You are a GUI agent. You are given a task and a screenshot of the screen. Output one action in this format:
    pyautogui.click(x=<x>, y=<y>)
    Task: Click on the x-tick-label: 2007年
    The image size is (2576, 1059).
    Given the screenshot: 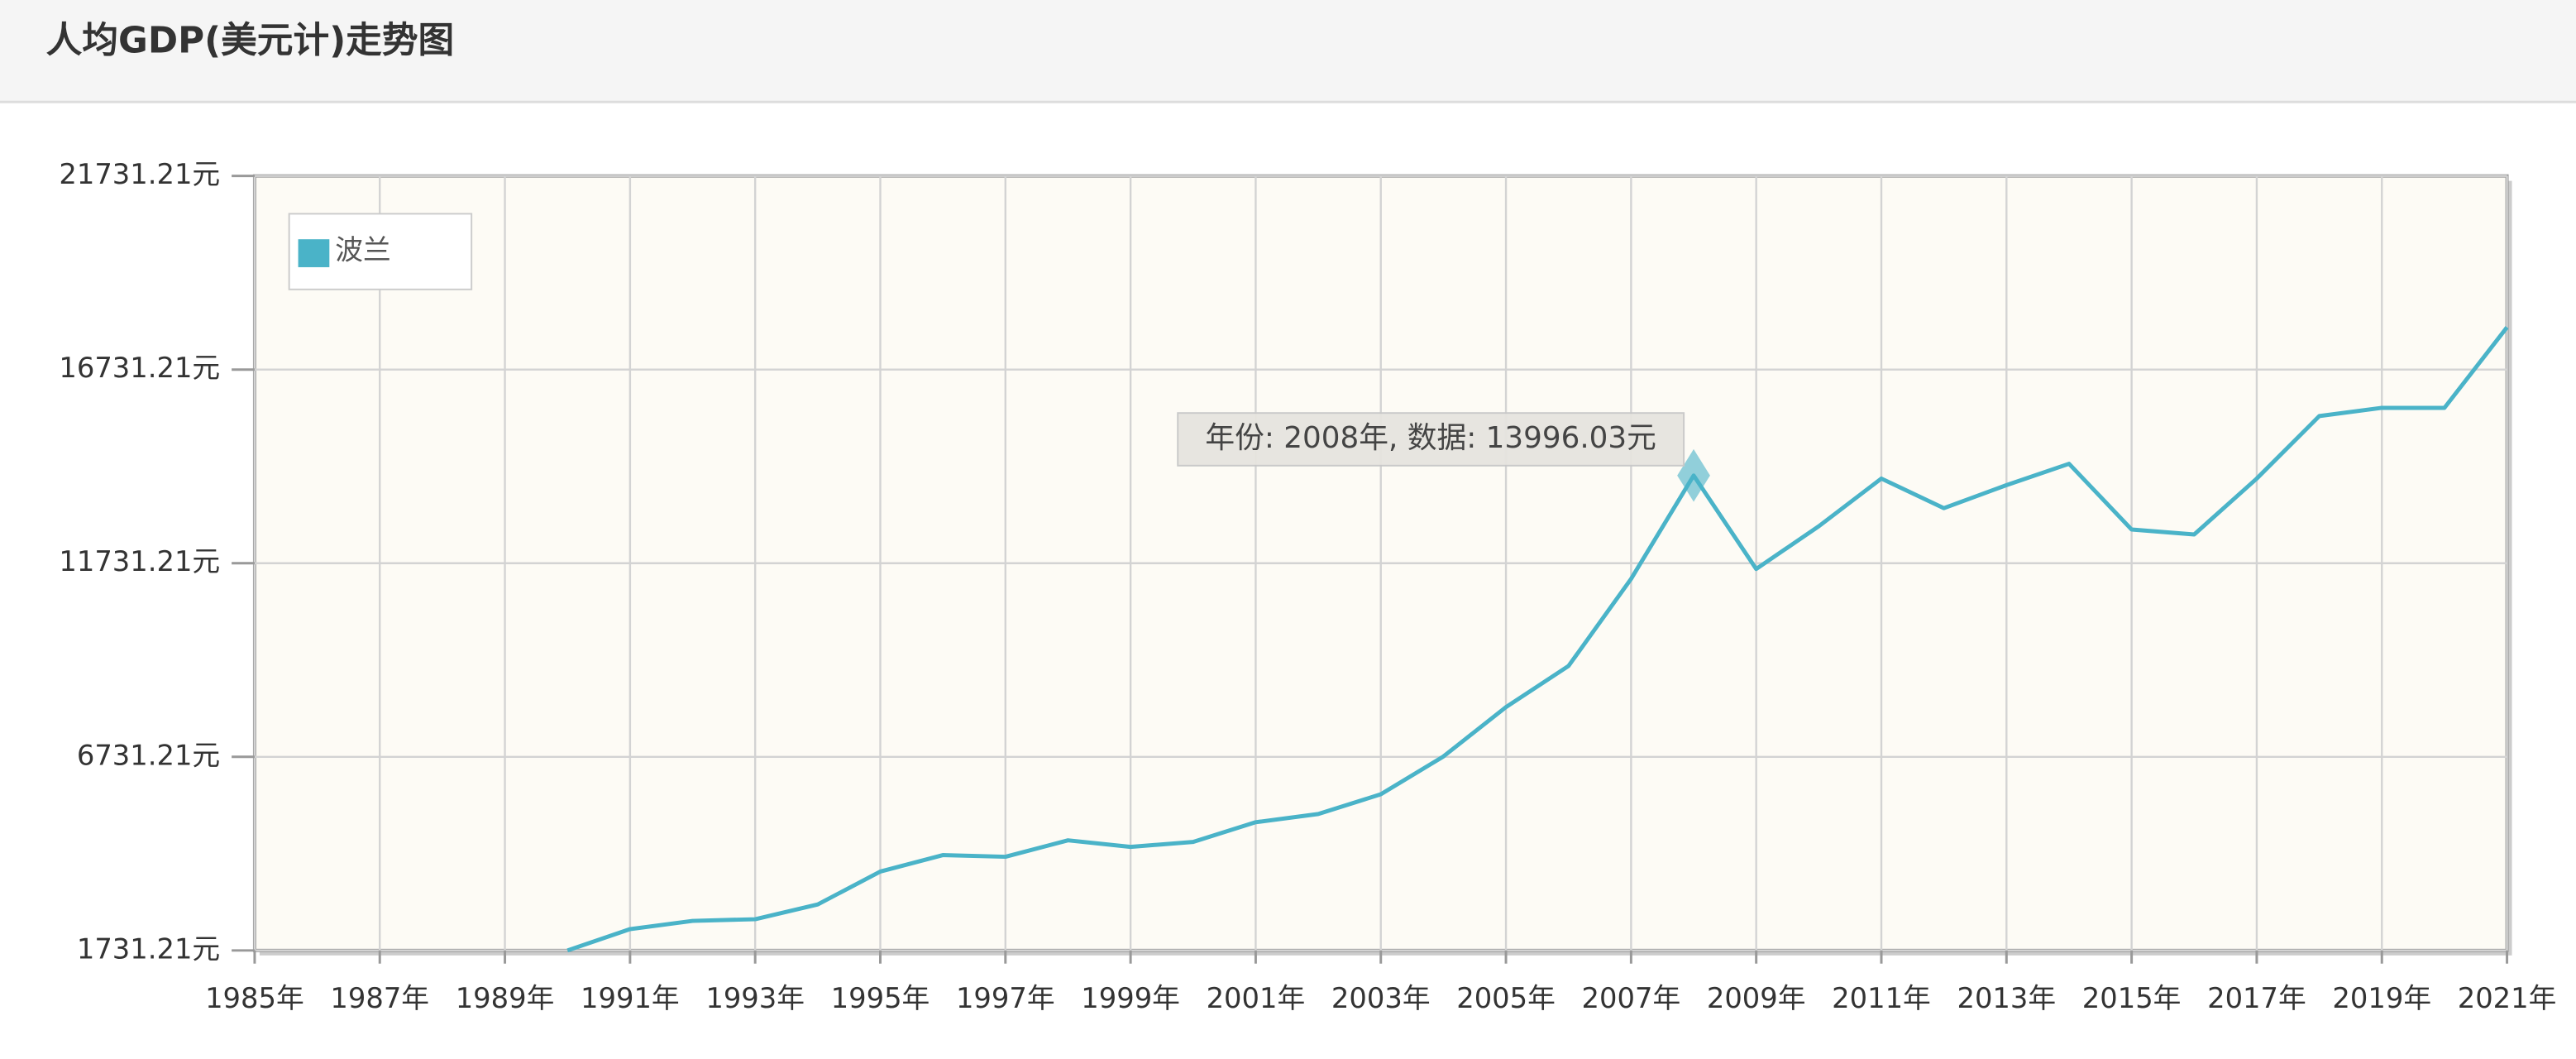 What is the action you would take?
    pyautogui.click(x=1631, y=998)
    